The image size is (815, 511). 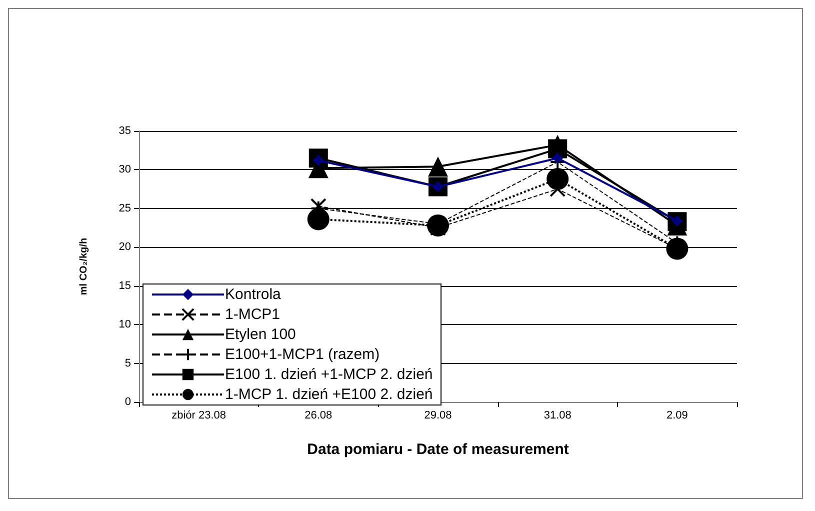 What do you see at coordinates (252, 314) in the screenshot?
I see `legend-label: 1-MCP1` at bounding box center [252, 314].